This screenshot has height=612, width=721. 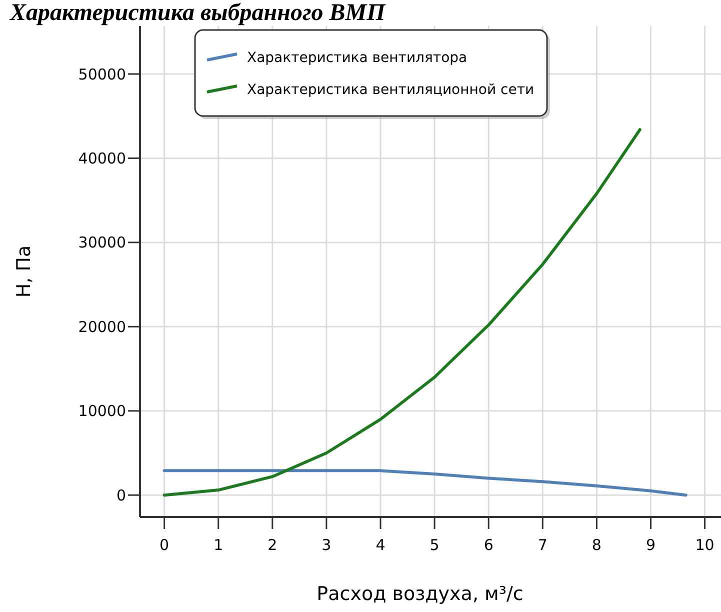 What do you see at coordinates (102, 74) in the screenshot?
I see `y-tick-label: 50000` at bounding box center [102, 74].